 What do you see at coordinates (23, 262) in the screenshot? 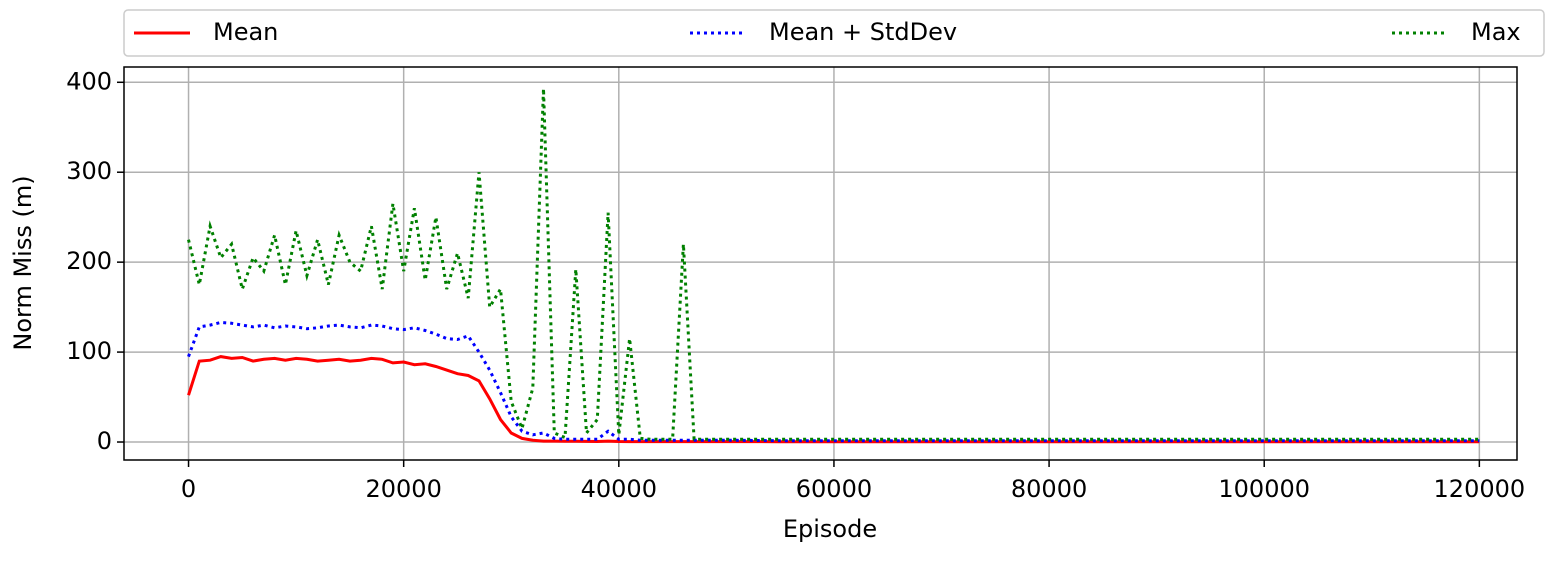
I see `y-axis-label: Norm Miss (m)` at bounding box center [23, 262].